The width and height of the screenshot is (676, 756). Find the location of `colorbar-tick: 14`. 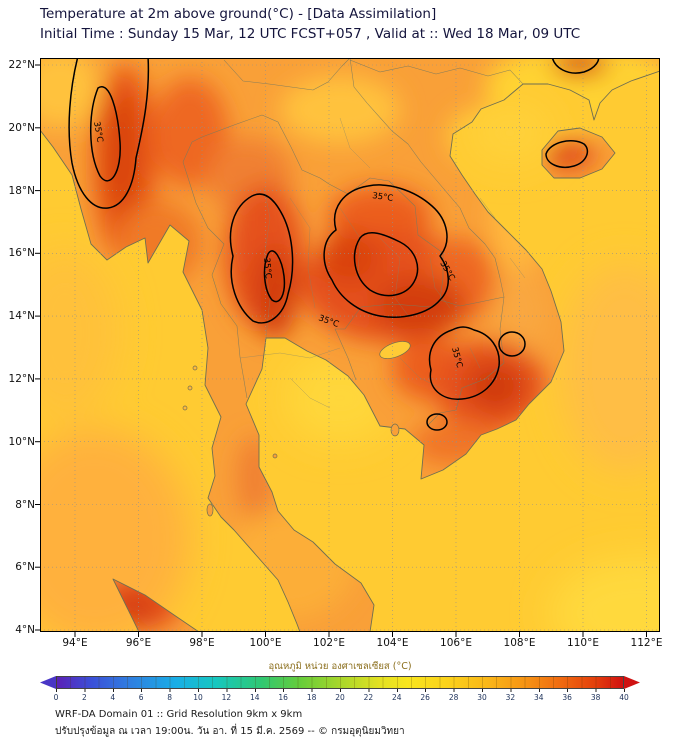

colorbar-tick: 14 is located at coordinates (255, 697).